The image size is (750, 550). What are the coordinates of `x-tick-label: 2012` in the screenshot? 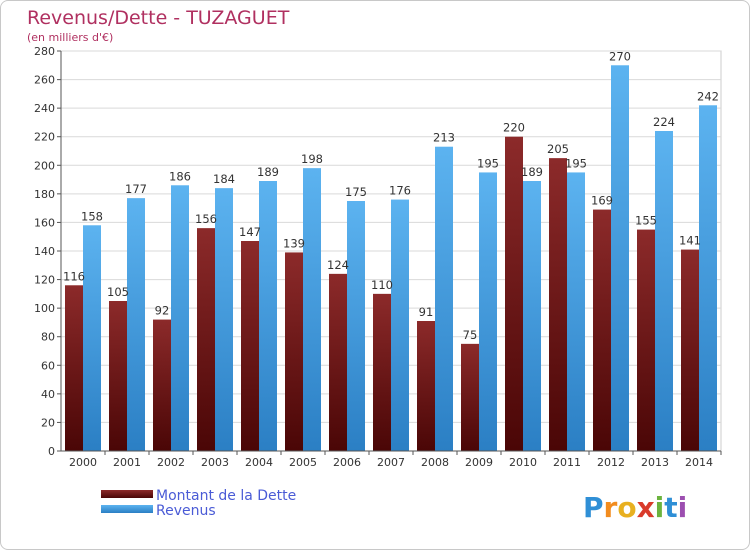 It's located at (611, 462).